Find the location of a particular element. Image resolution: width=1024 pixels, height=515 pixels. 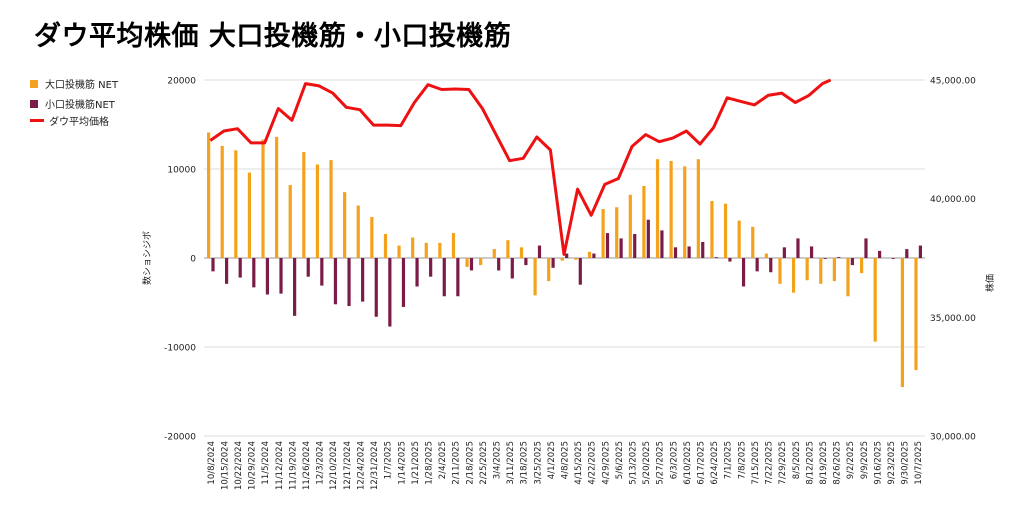

x-tick-label: 3/18/2025 is located at coordinates (525, 463).